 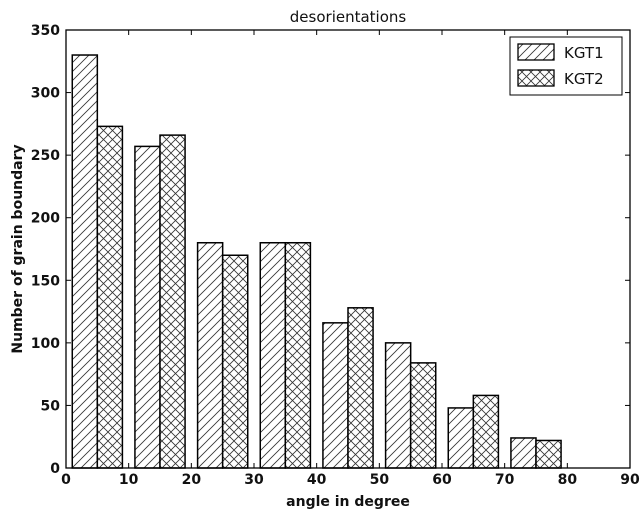 What do you see at coordinates (348, 502) in the screenshot?
I see `x-axis-label: angle in degree` at bounding box center [348, 502].